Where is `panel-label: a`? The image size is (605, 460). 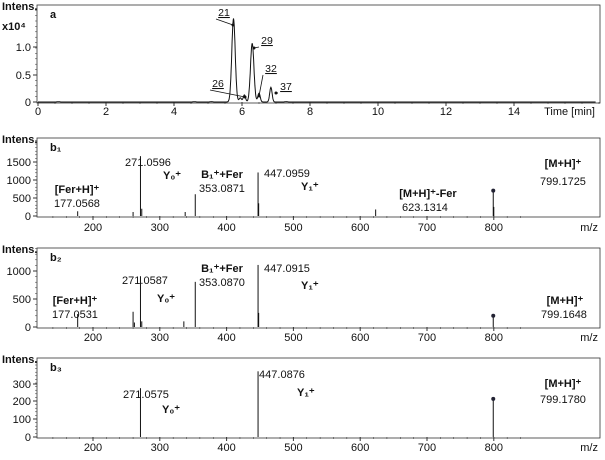
panel-label: a is located at coordinates (53, 15).